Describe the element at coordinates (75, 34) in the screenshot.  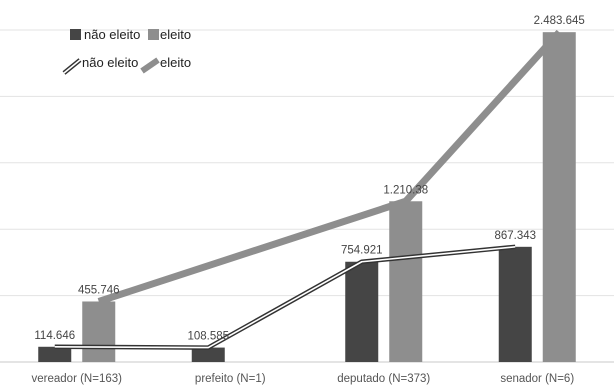
I see `legend-swatch-nao-eleito-bar` at that location.